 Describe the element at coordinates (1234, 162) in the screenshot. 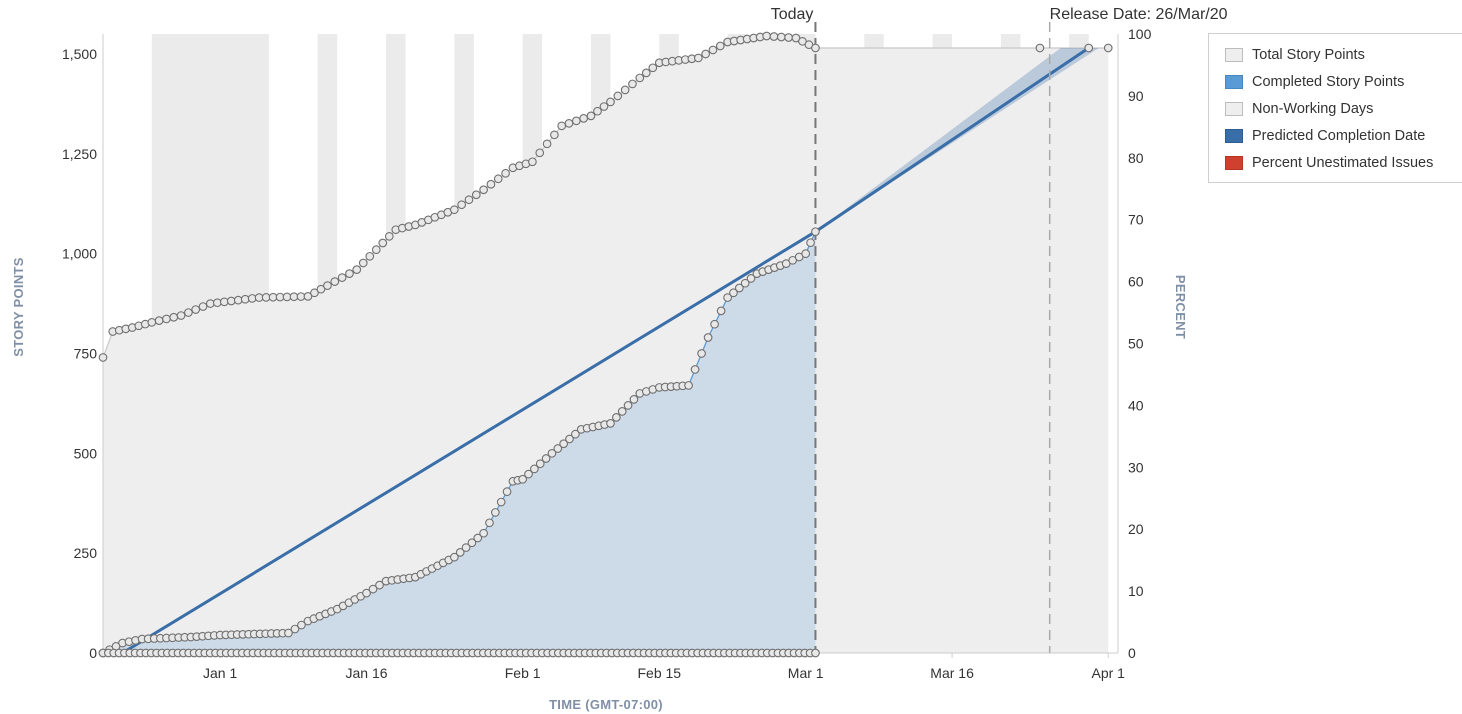

I see `legend-swatch-unestimated` at that location.